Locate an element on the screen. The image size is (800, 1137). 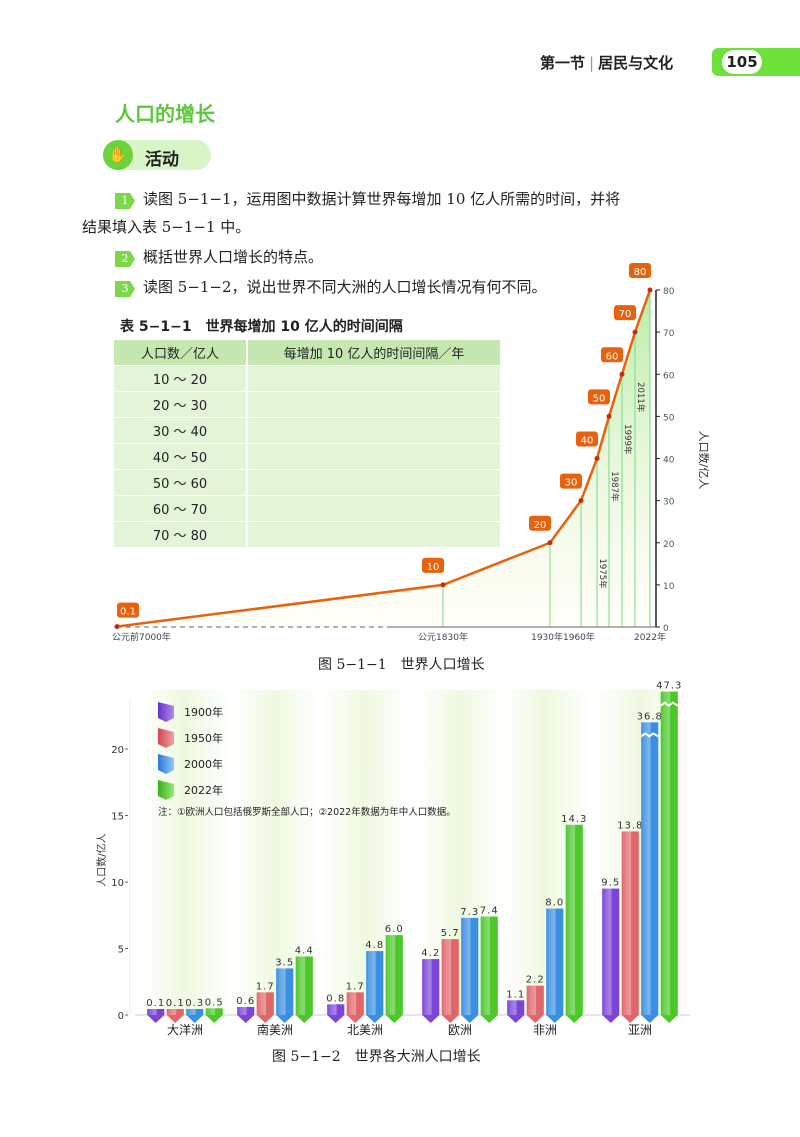
x-year-label: 1999年 is located at coordinates (627, 439).